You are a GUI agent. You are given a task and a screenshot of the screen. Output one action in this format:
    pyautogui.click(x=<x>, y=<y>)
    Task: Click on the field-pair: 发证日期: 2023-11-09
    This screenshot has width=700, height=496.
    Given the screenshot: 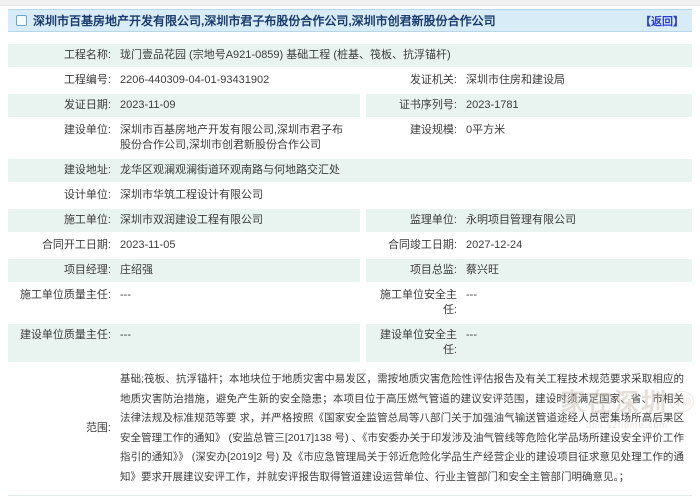 What is the action you would take?
    pyautogui.click(x=184, y=105)
    